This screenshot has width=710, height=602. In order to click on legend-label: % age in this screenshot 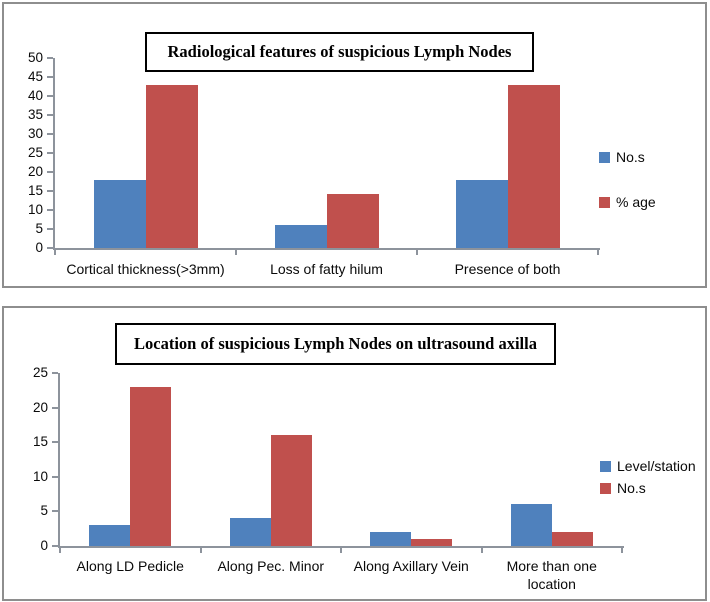, I will do `click(636, 202)`.